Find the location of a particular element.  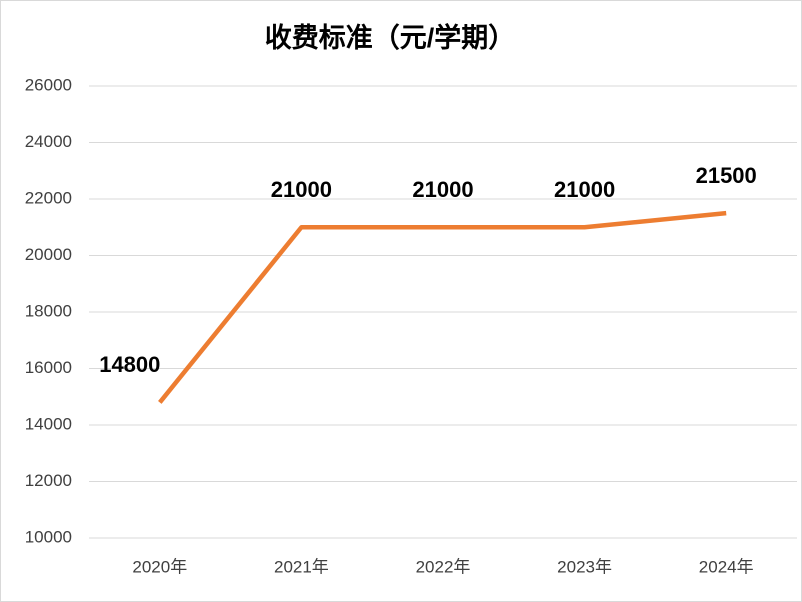

y-tick-label: 12000 is located at coordinates (48, 480).